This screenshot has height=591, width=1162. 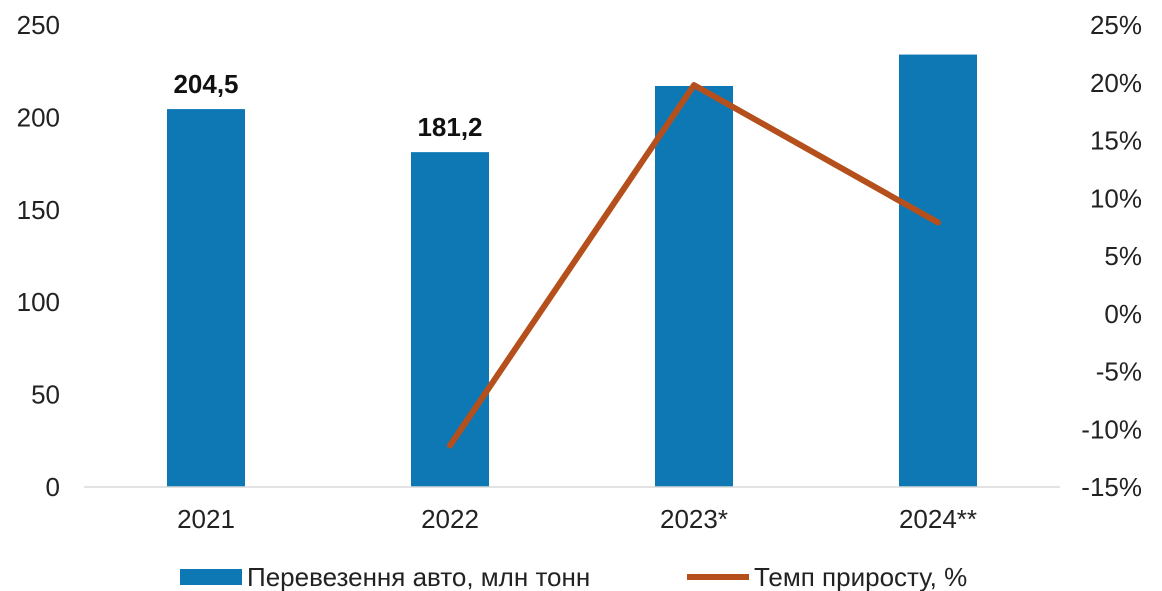 What do you see at coordinates (38, 256) in the screenshot?
I see `left-axis: 0 50 100 150 200 250` at bounding box center [38, 256].